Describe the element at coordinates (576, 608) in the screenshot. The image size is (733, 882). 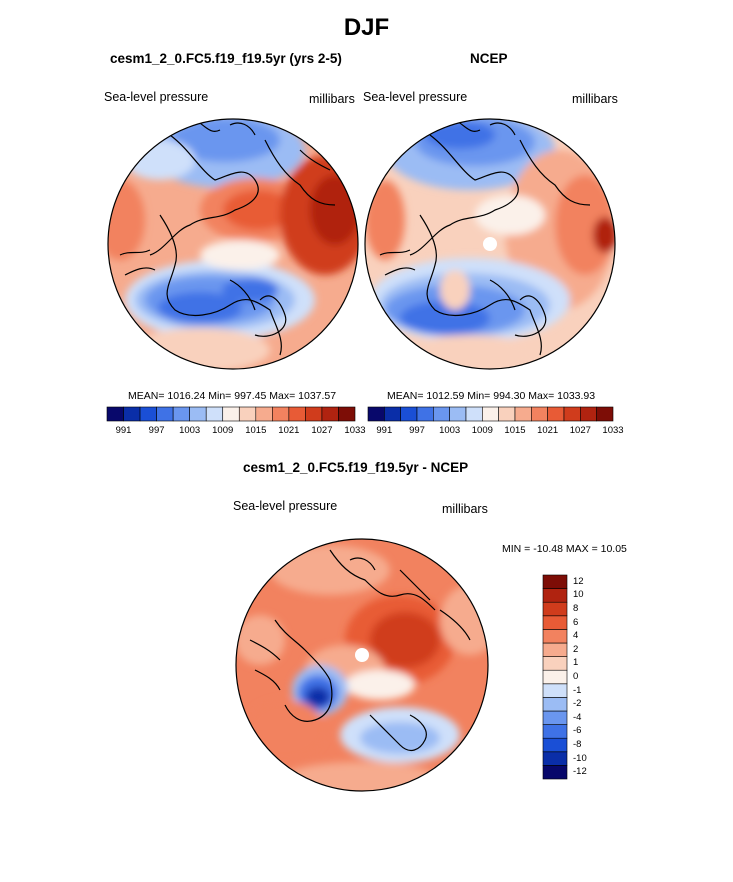
I see `diff-colorbar-tick-label: 8` at that location.